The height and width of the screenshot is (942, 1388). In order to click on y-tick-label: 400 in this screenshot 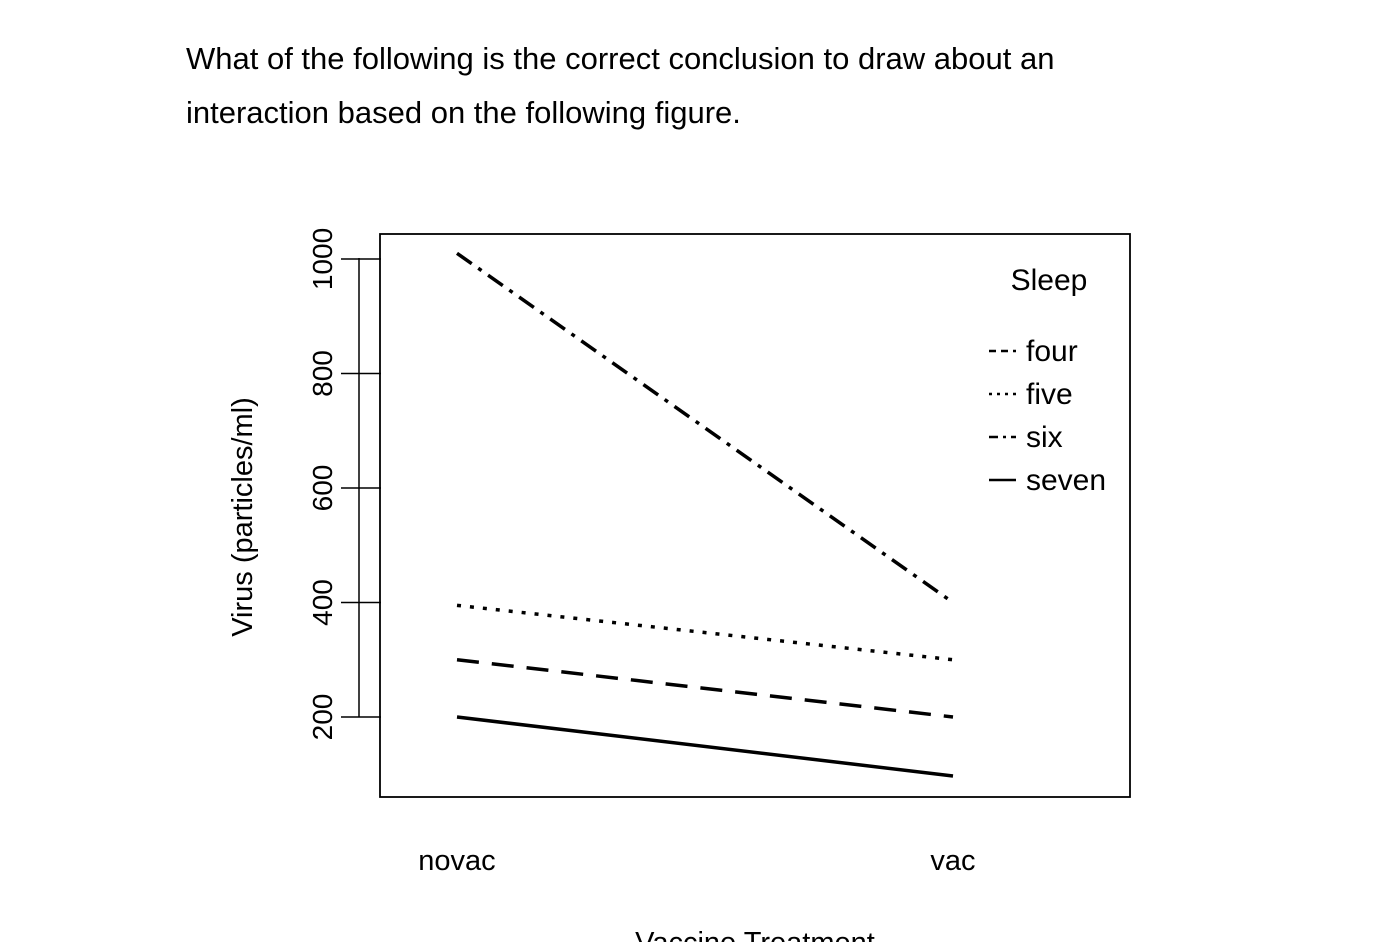, I will do `click(322, 602)`.